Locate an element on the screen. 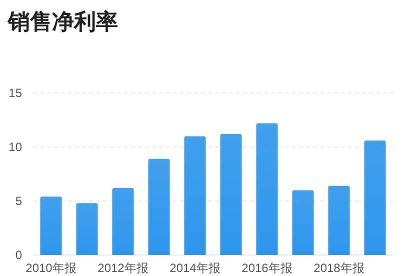  x-tick-label: 2018年报 is located at coordinates (339, 268).